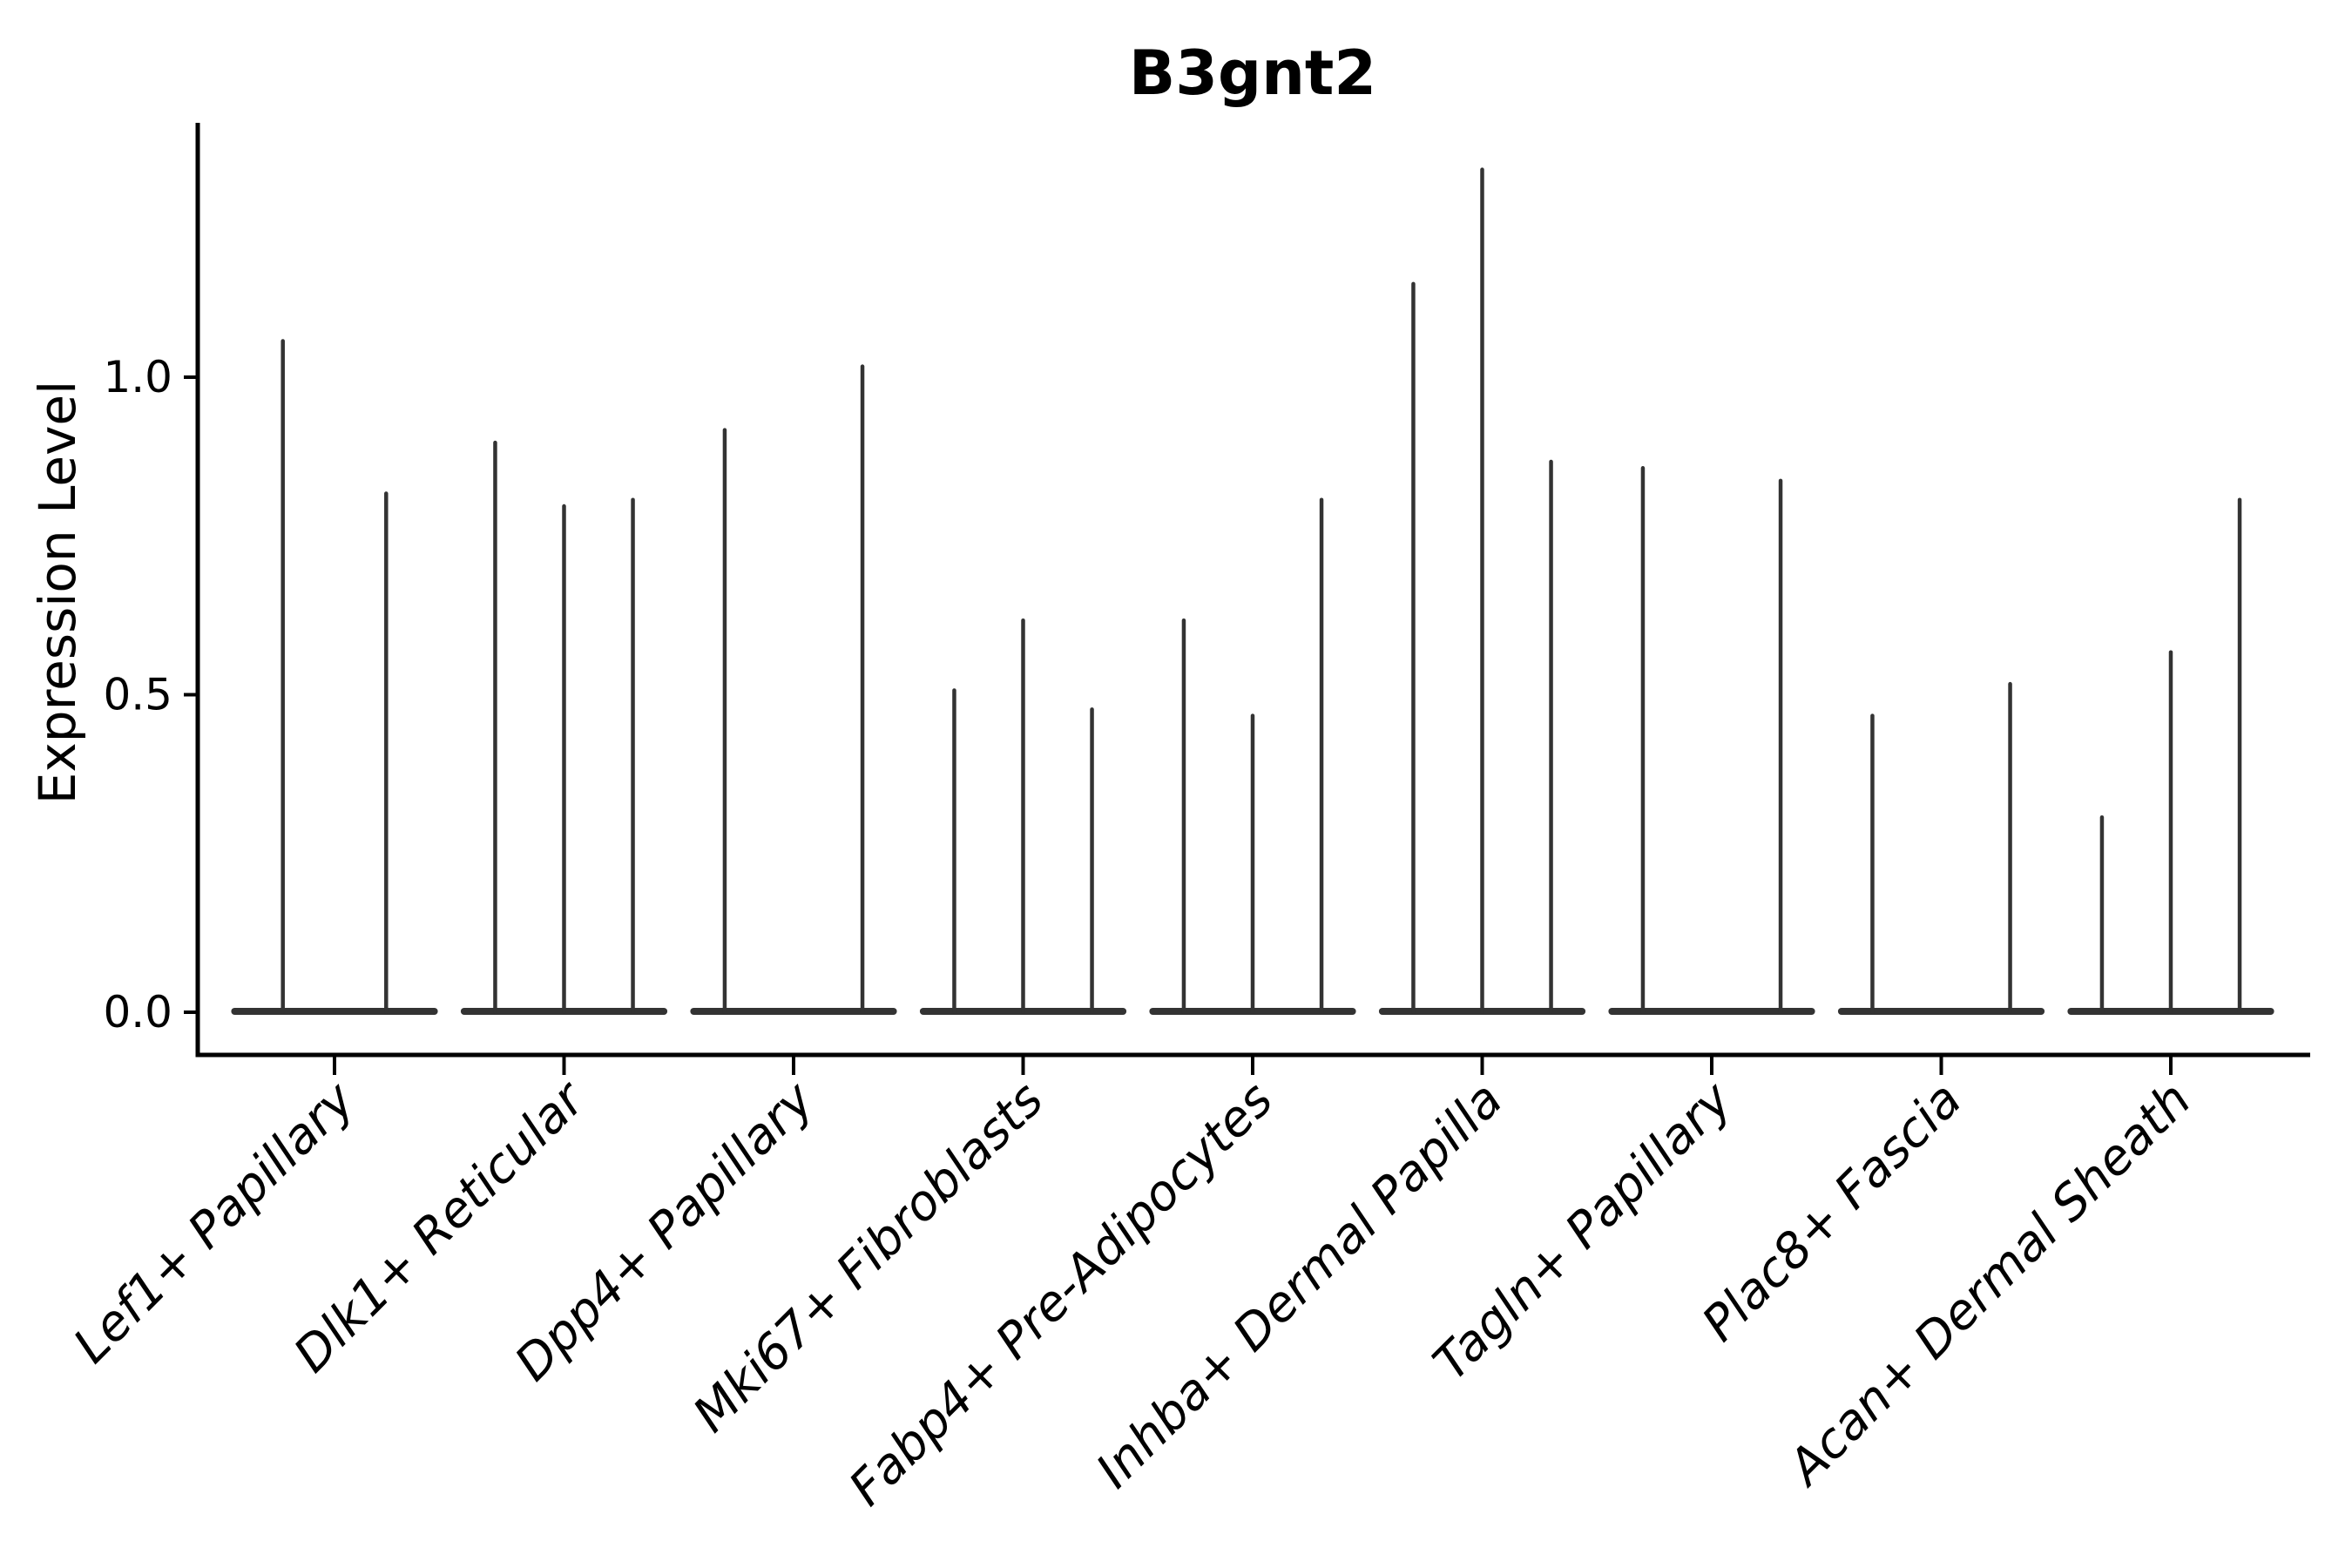  I want to click on chart-title: B3gnt2, so click(1252, 73).